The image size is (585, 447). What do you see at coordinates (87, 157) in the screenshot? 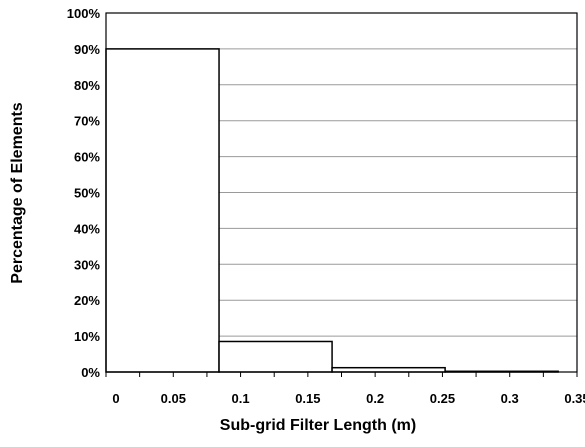
I see `y-tick-label: 60%` at bounding box center [87, 157].